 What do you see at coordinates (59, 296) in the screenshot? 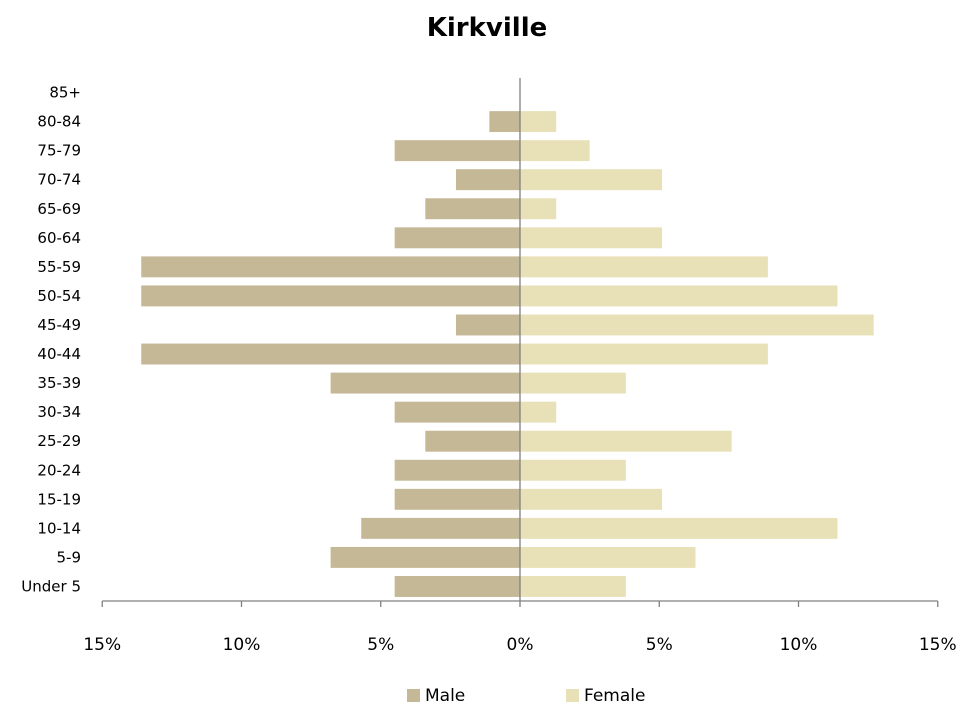
I see `category-label: 50-54` at bounding box center [59, 296].